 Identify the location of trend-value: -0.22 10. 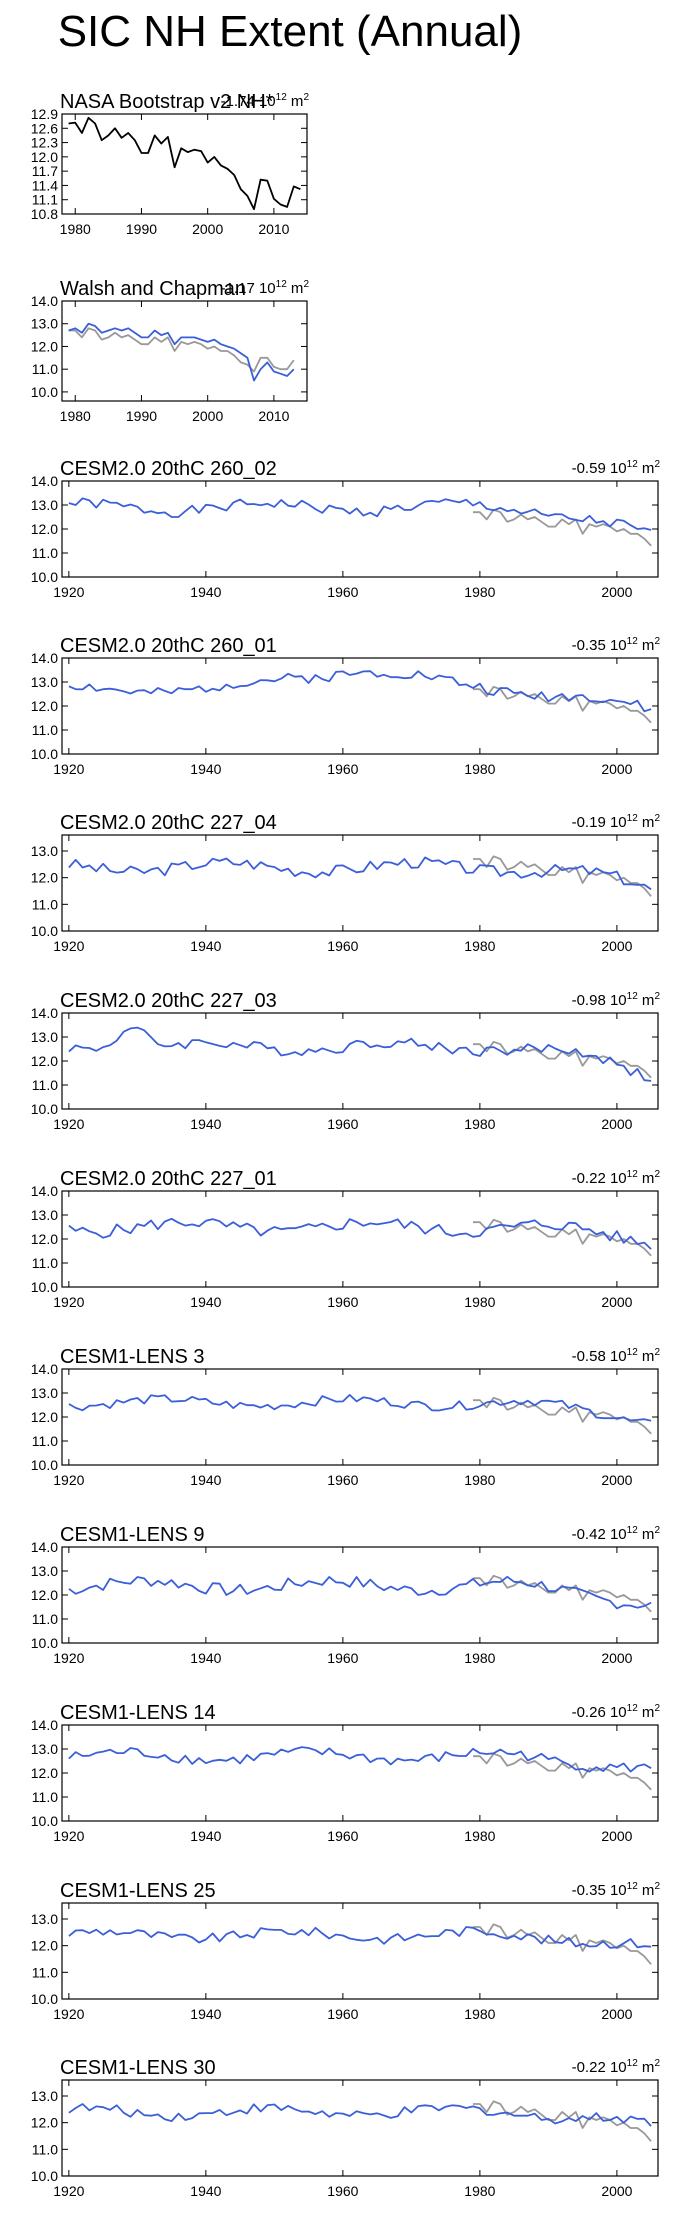
(599, 2067).